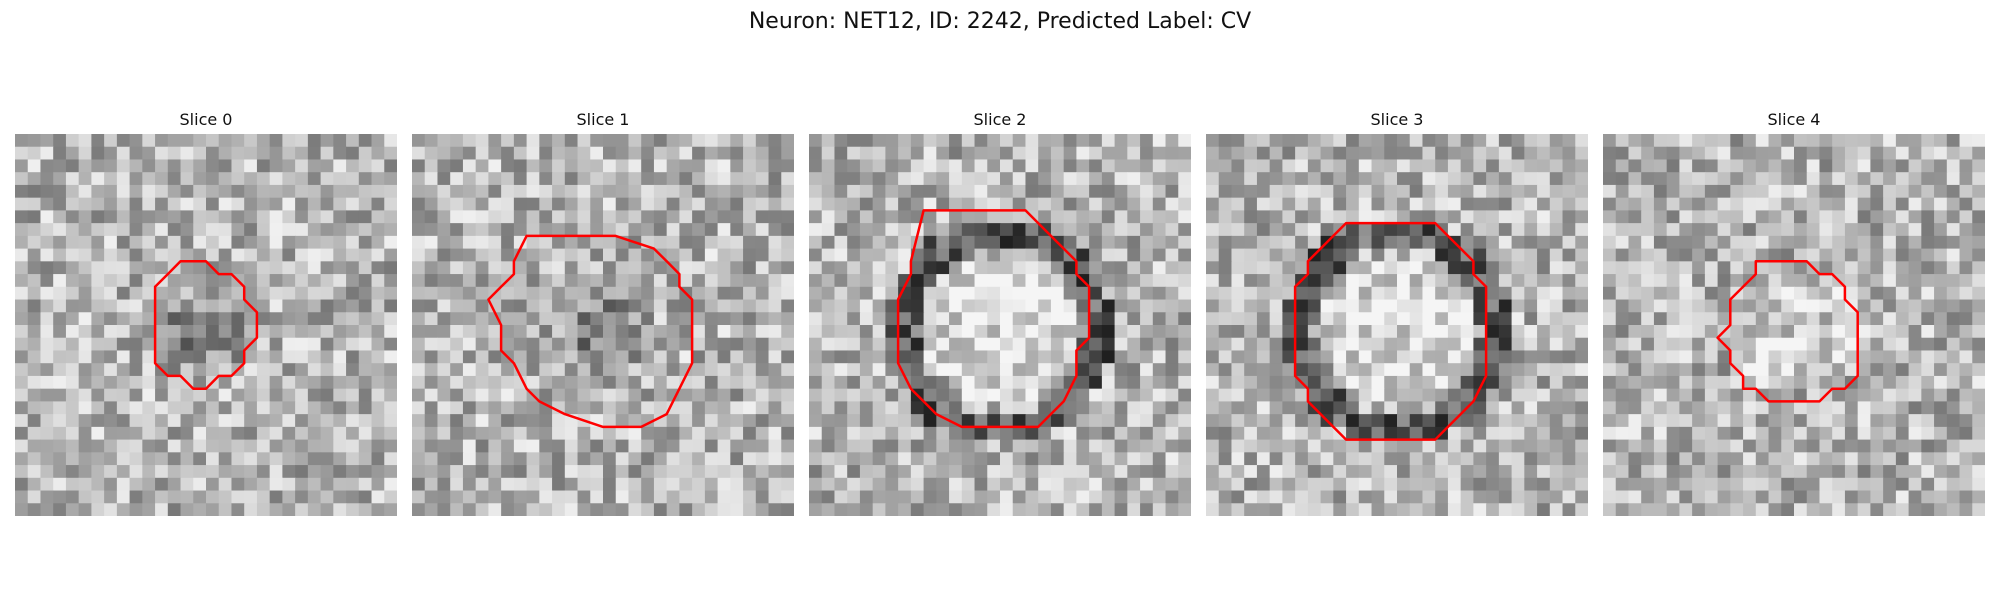  Describe the element at coordinates (603, 119) in the screenshot. I see `slice-title: Slice 1` at that location.